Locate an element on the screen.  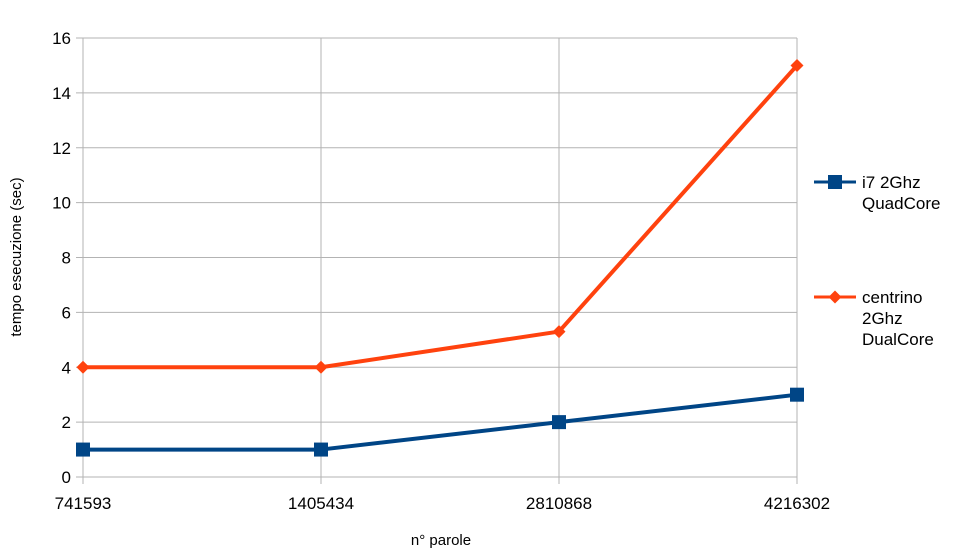
series-line is located at coordinates (440, 422).